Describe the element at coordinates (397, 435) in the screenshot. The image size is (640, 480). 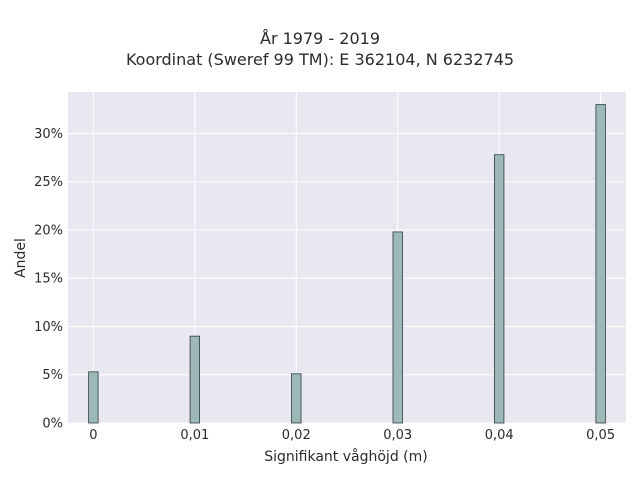
I see `x-tick-label: 0,03` at that location.